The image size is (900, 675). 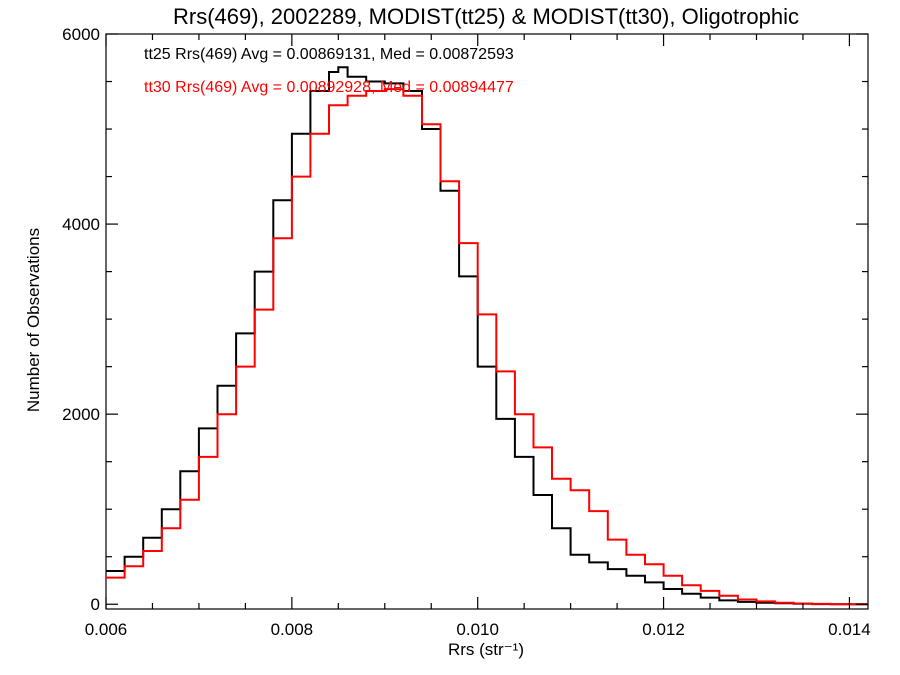 What do you see at coordinates (849, 629) in the screenshot?
I see `x-tick-label: 0.014` at bounding box center [849, 629].